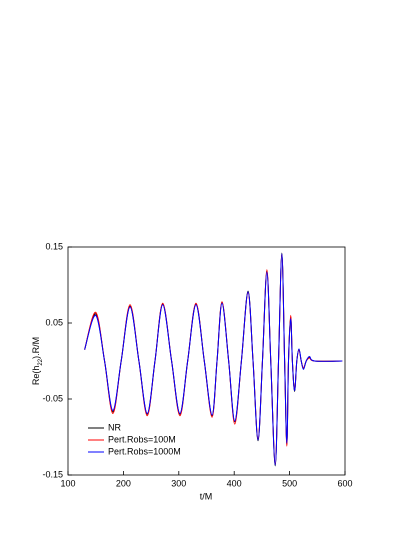  What do you see at coordinates (54, 246) in the screenshot?
I see `y-tick-label: 0.15` at bounding box center [54, 246].